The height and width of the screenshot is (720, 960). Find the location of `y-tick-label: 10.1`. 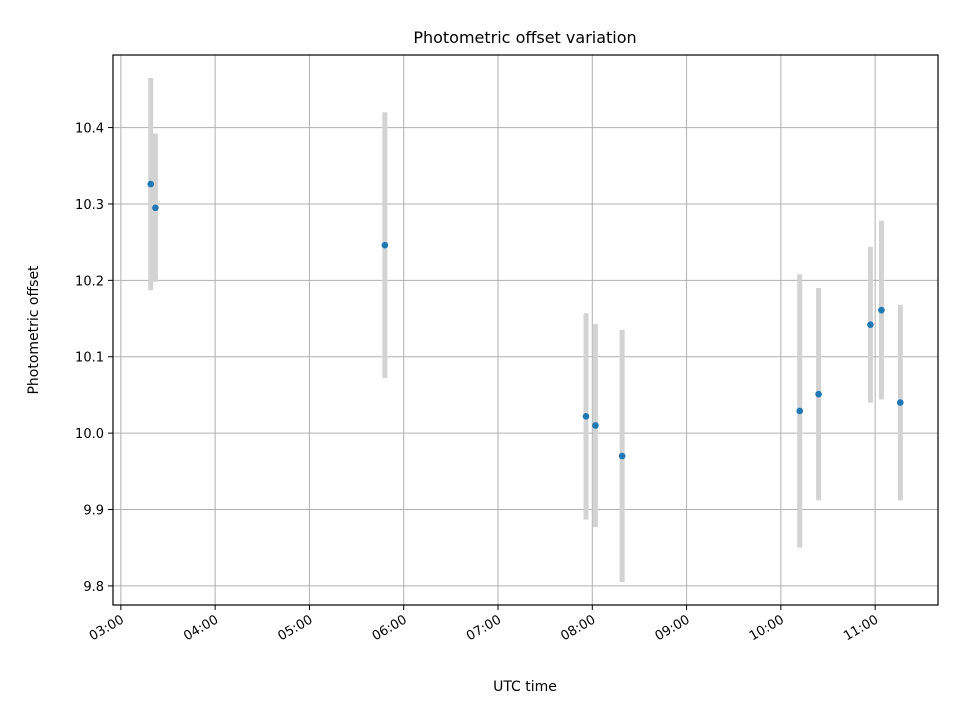

y-tick-label: 10.1 is located at coordinates (89, 358).